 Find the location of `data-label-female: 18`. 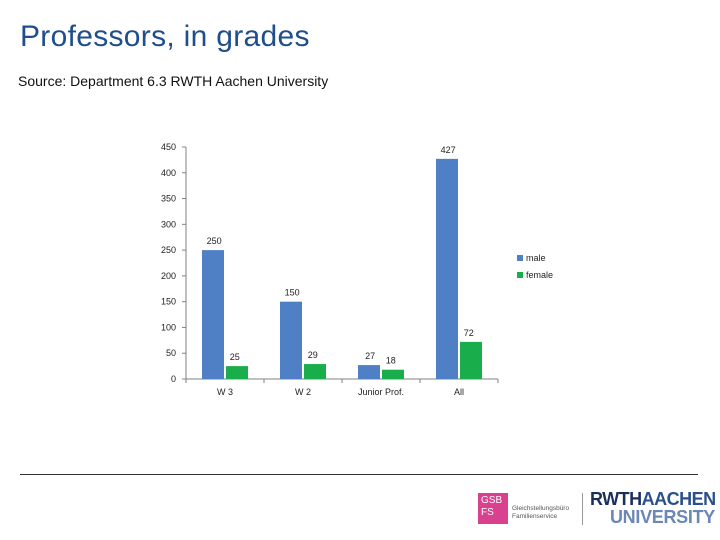

data-label-female: 18 is located at coordinates (391, 361).